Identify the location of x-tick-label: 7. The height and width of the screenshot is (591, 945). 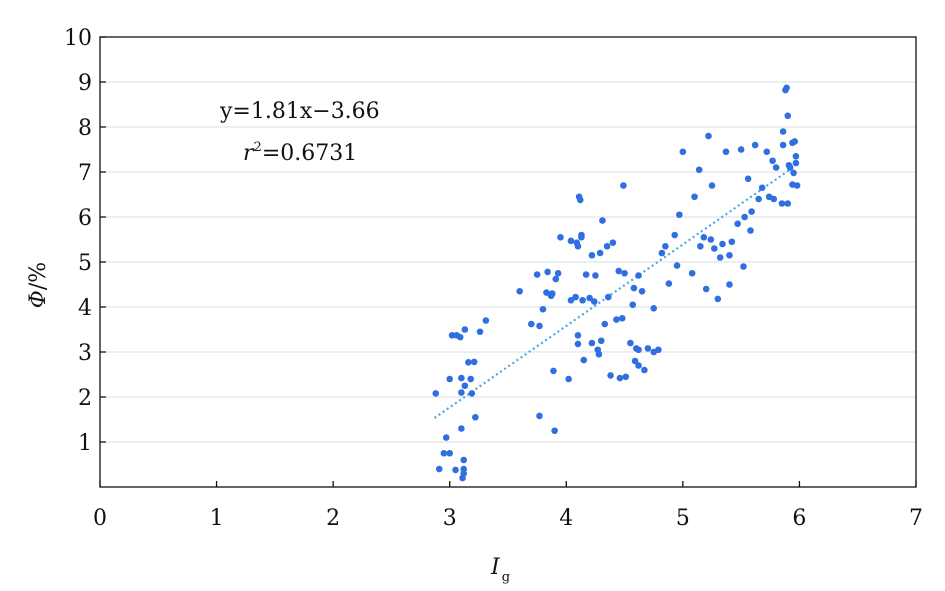
(916, 518).